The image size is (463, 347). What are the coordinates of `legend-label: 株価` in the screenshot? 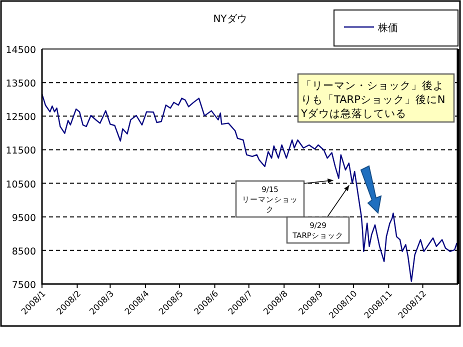 It's located at (387, 28).